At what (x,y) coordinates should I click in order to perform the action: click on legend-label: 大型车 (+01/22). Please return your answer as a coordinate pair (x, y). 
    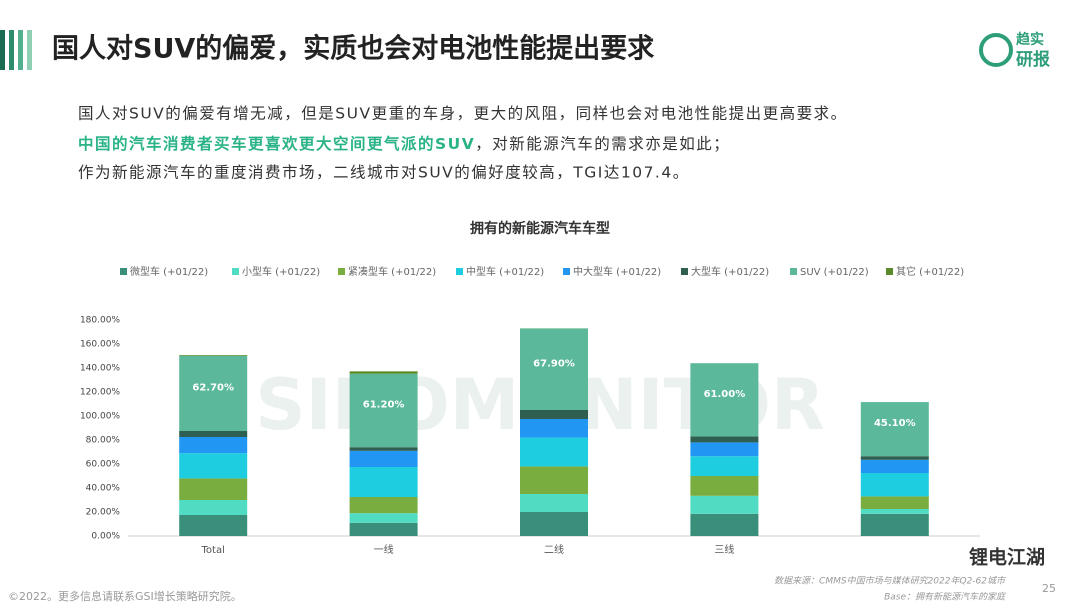
    Looking at the image, I should click on (730, 271).